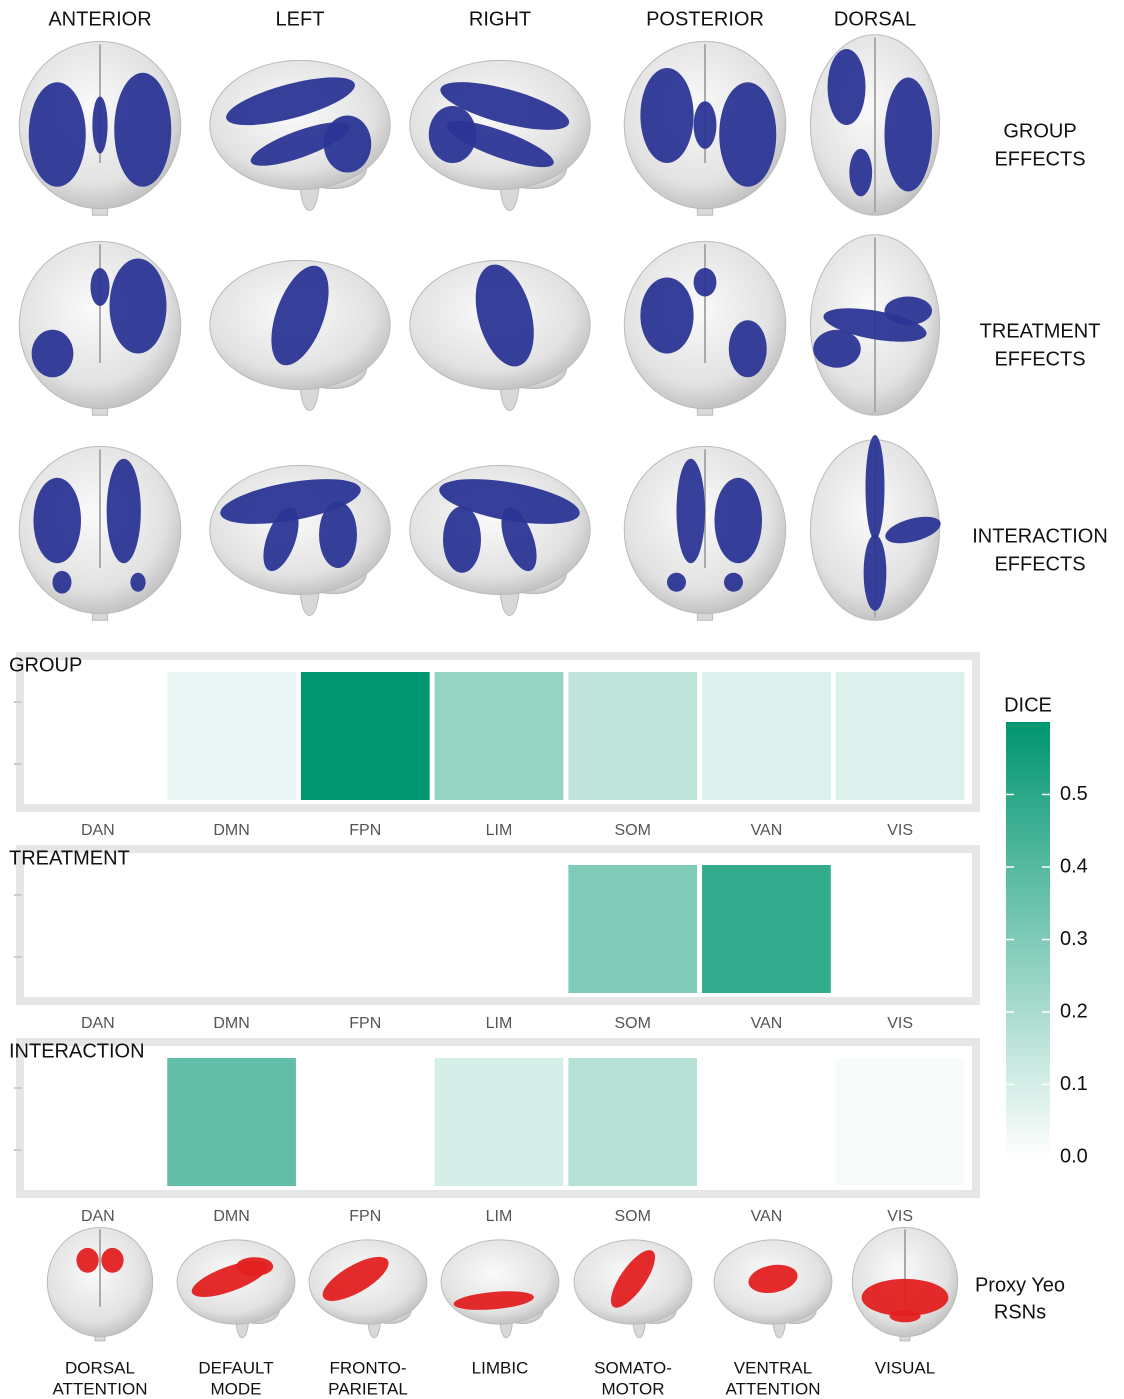 The width and height of the screenshot is (1124, 1399). I want to click on network-name: VENTRAL, so click(773, 1367).